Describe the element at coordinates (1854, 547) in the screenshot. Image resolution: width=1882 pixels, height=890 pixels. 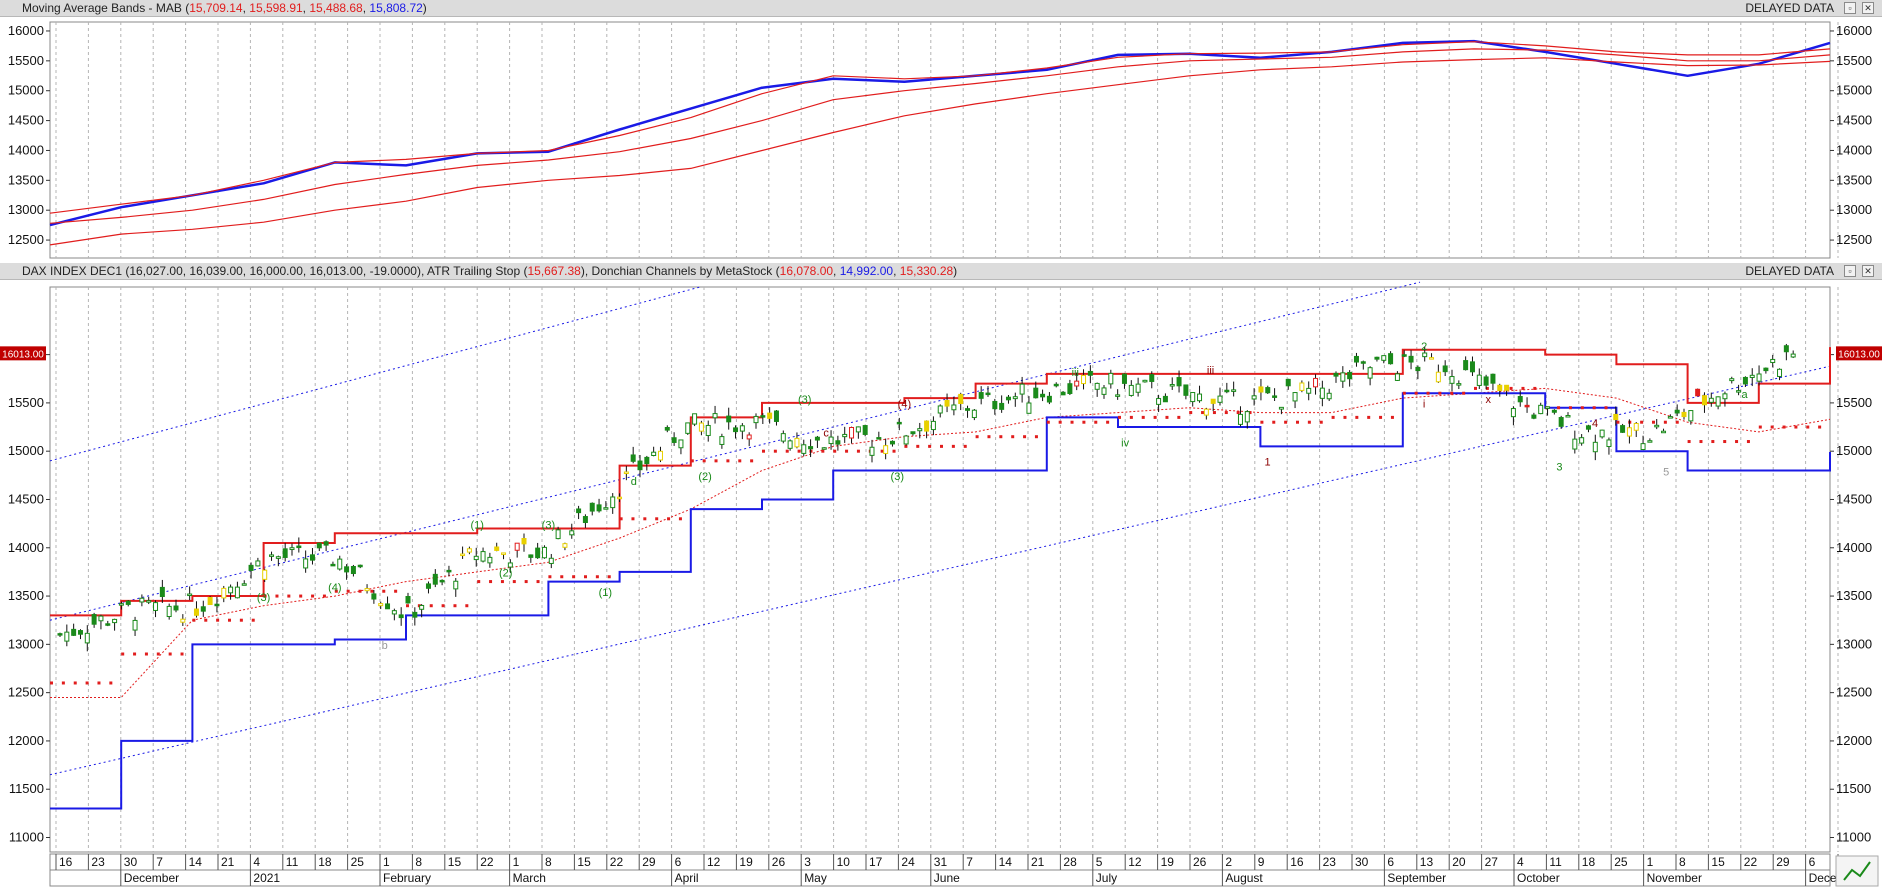
I see `panel2-ytick-right: 14000` at that location.